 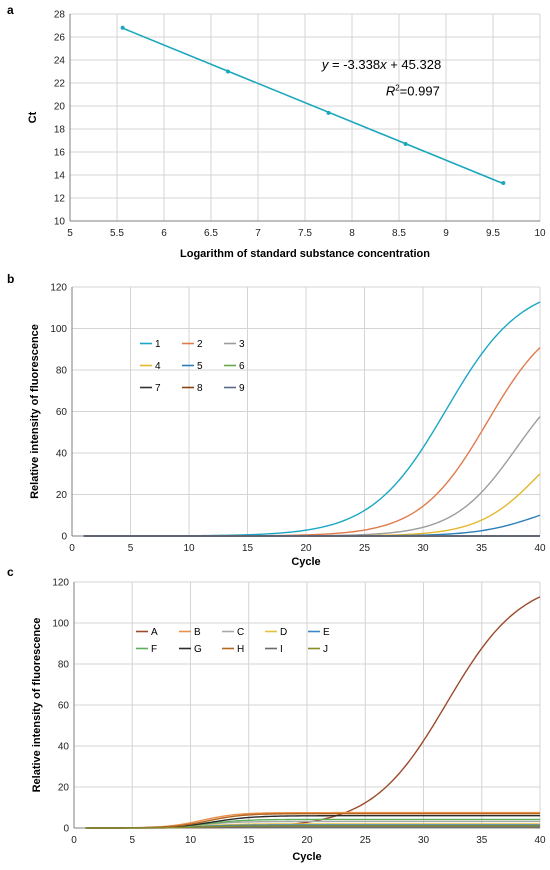 What do you see at coordinates (164, 233) in the screenshot?
I see `x-tick-label: 6` at bounding box center [164, 233].